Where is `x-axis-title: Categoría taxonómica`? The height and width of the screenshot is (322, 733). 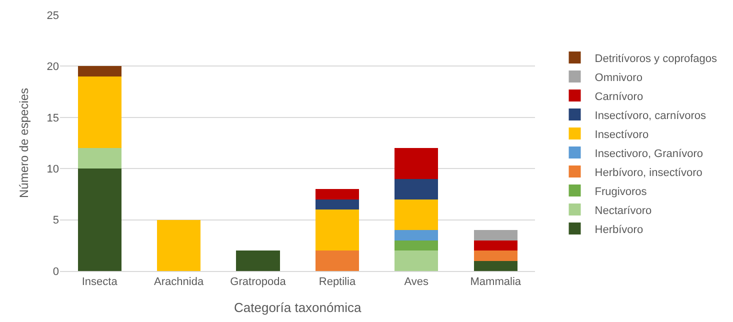
x-axis-title: Categoría taxonómica is located at coordinates (298, 307).